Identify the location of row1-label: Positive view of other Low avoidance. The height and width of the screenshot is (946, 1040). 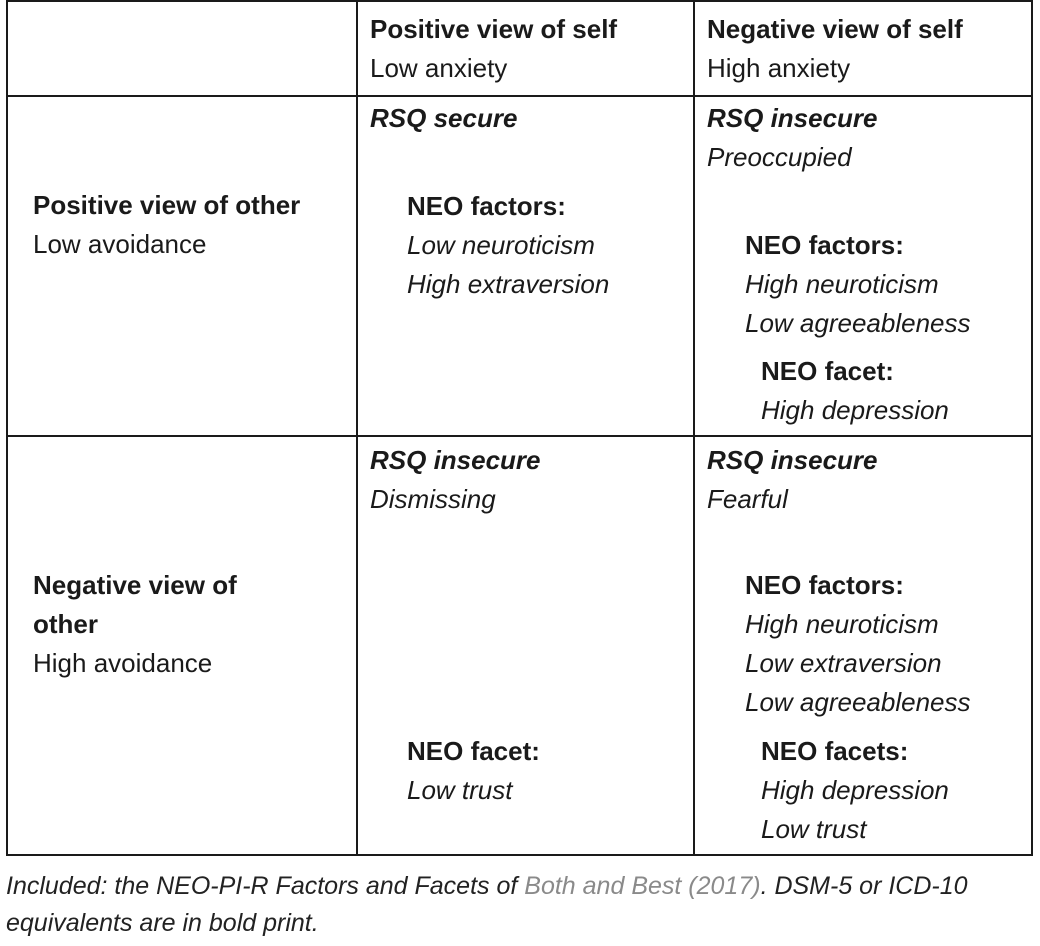
(166, 225).